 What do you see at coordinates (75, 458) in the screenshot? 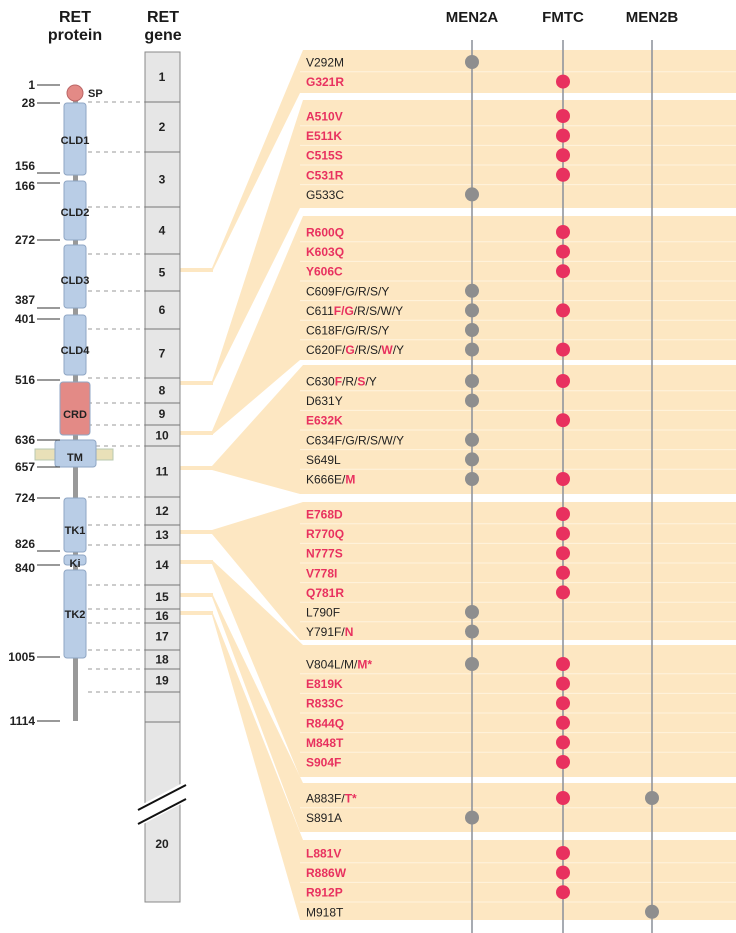
I see `domain-label: TM` at bounding box center [75, 458].